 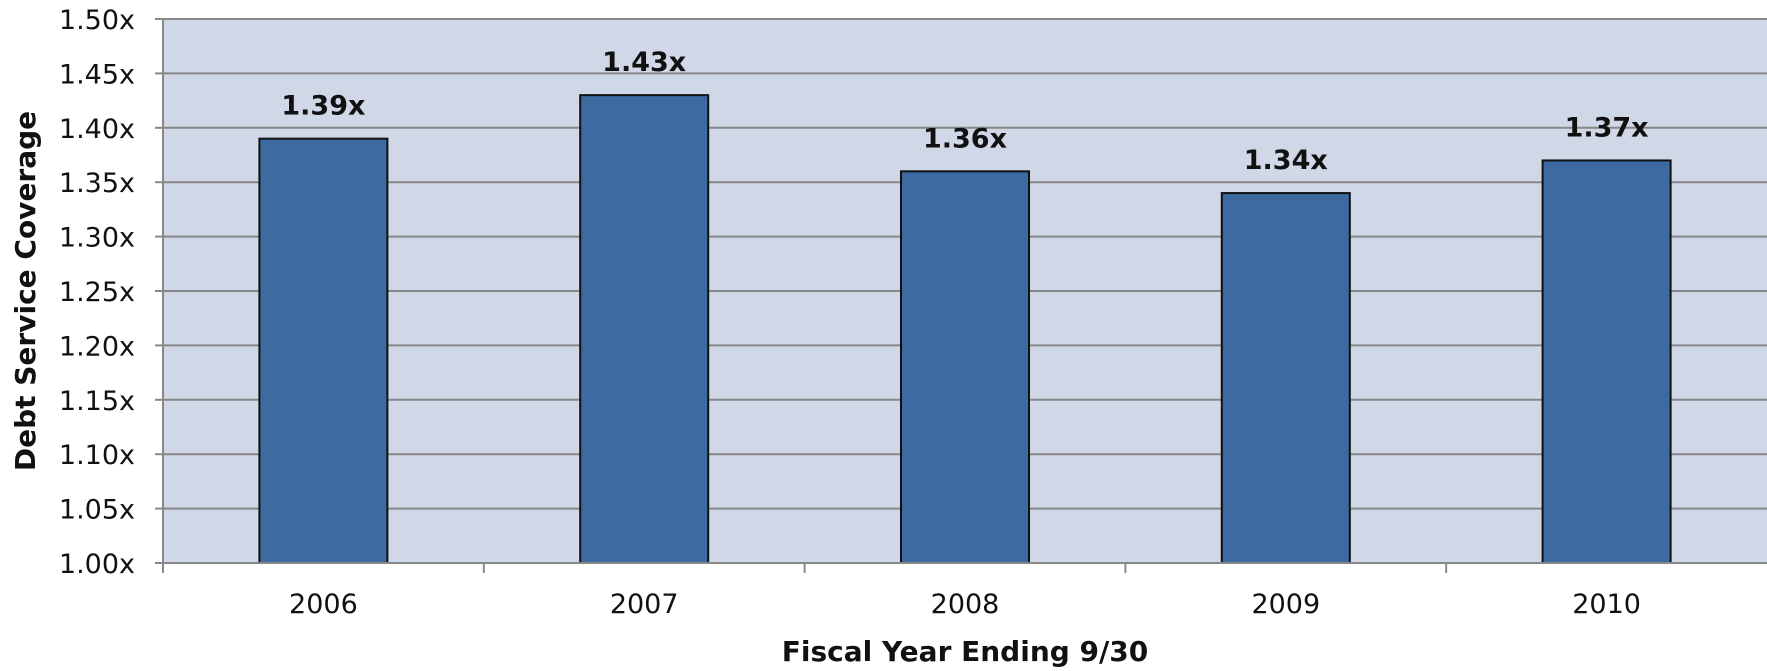 I want to click on y-tick-label: 1.25x, so click(x=97, y=292).